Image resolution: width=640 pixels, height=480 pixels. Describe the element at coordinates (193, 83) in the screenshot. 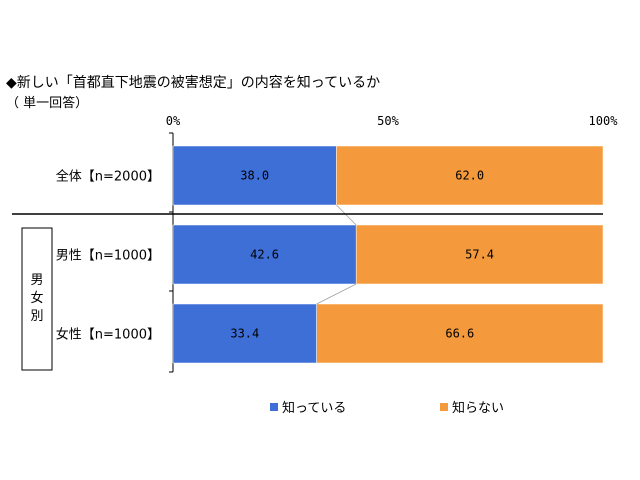

I see `chart-title: ◆新しい「首都直下地震の被害想定」の内容を知っているか` at that location.